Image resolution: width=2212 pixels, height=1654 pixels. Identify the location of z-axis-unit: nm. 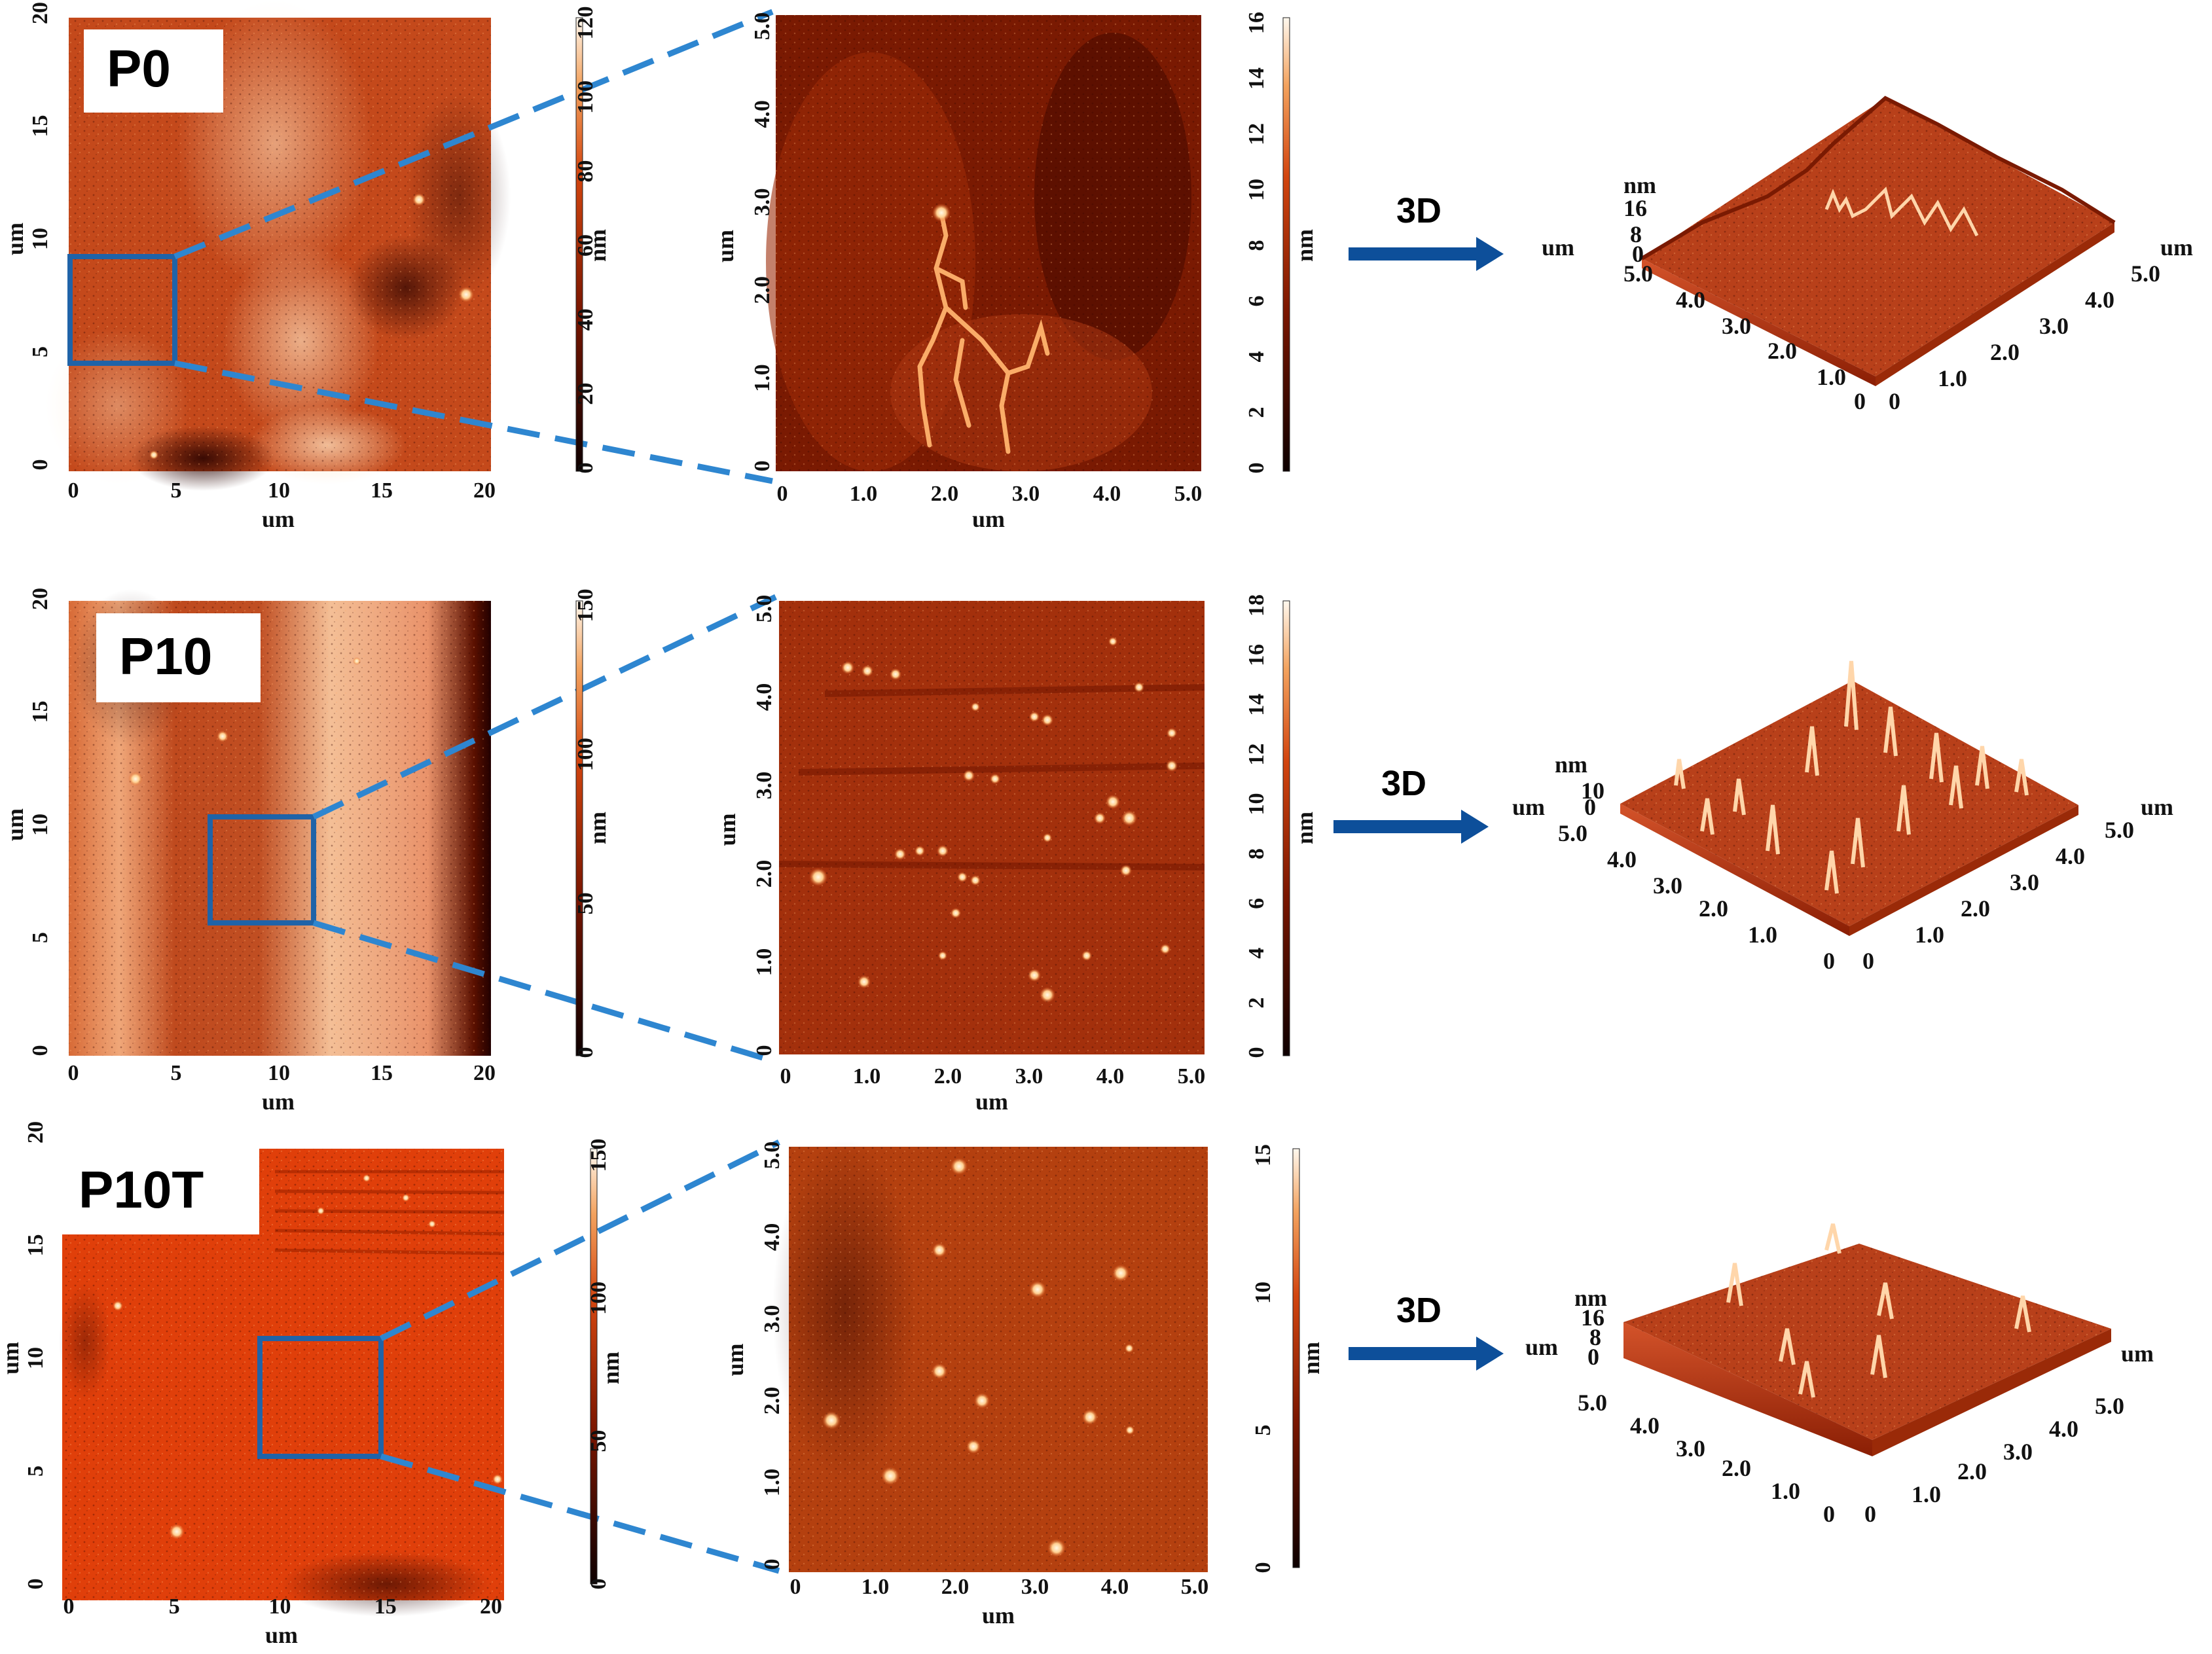
(1590, 1298).